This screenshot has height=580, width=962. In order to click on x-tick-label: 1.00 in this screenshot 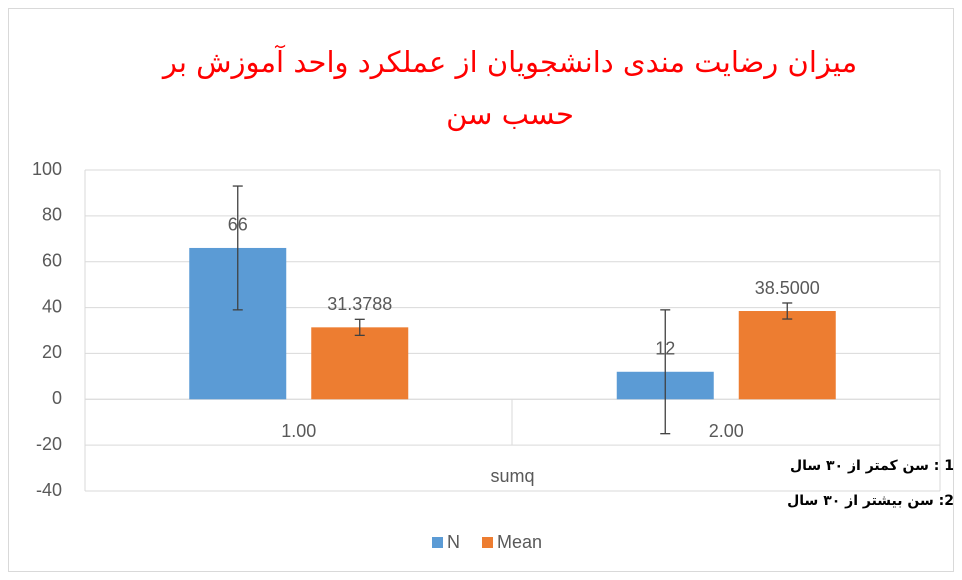, I will do `click(298, 431)`.